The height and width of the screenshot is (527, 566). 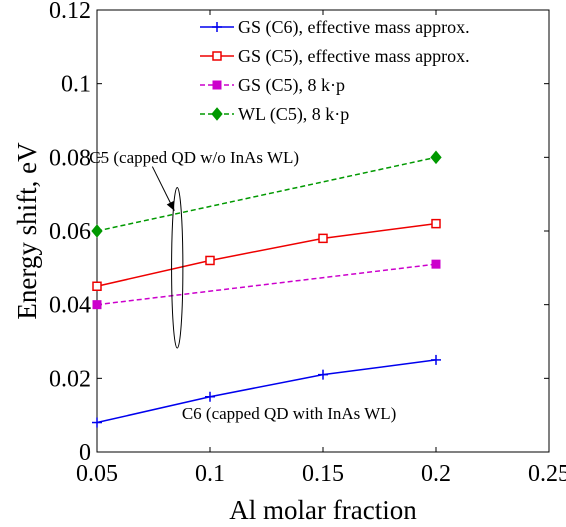 I want to click on legend-entry-3: GS (C5), 8 k·p, so click(x=272, y=85).